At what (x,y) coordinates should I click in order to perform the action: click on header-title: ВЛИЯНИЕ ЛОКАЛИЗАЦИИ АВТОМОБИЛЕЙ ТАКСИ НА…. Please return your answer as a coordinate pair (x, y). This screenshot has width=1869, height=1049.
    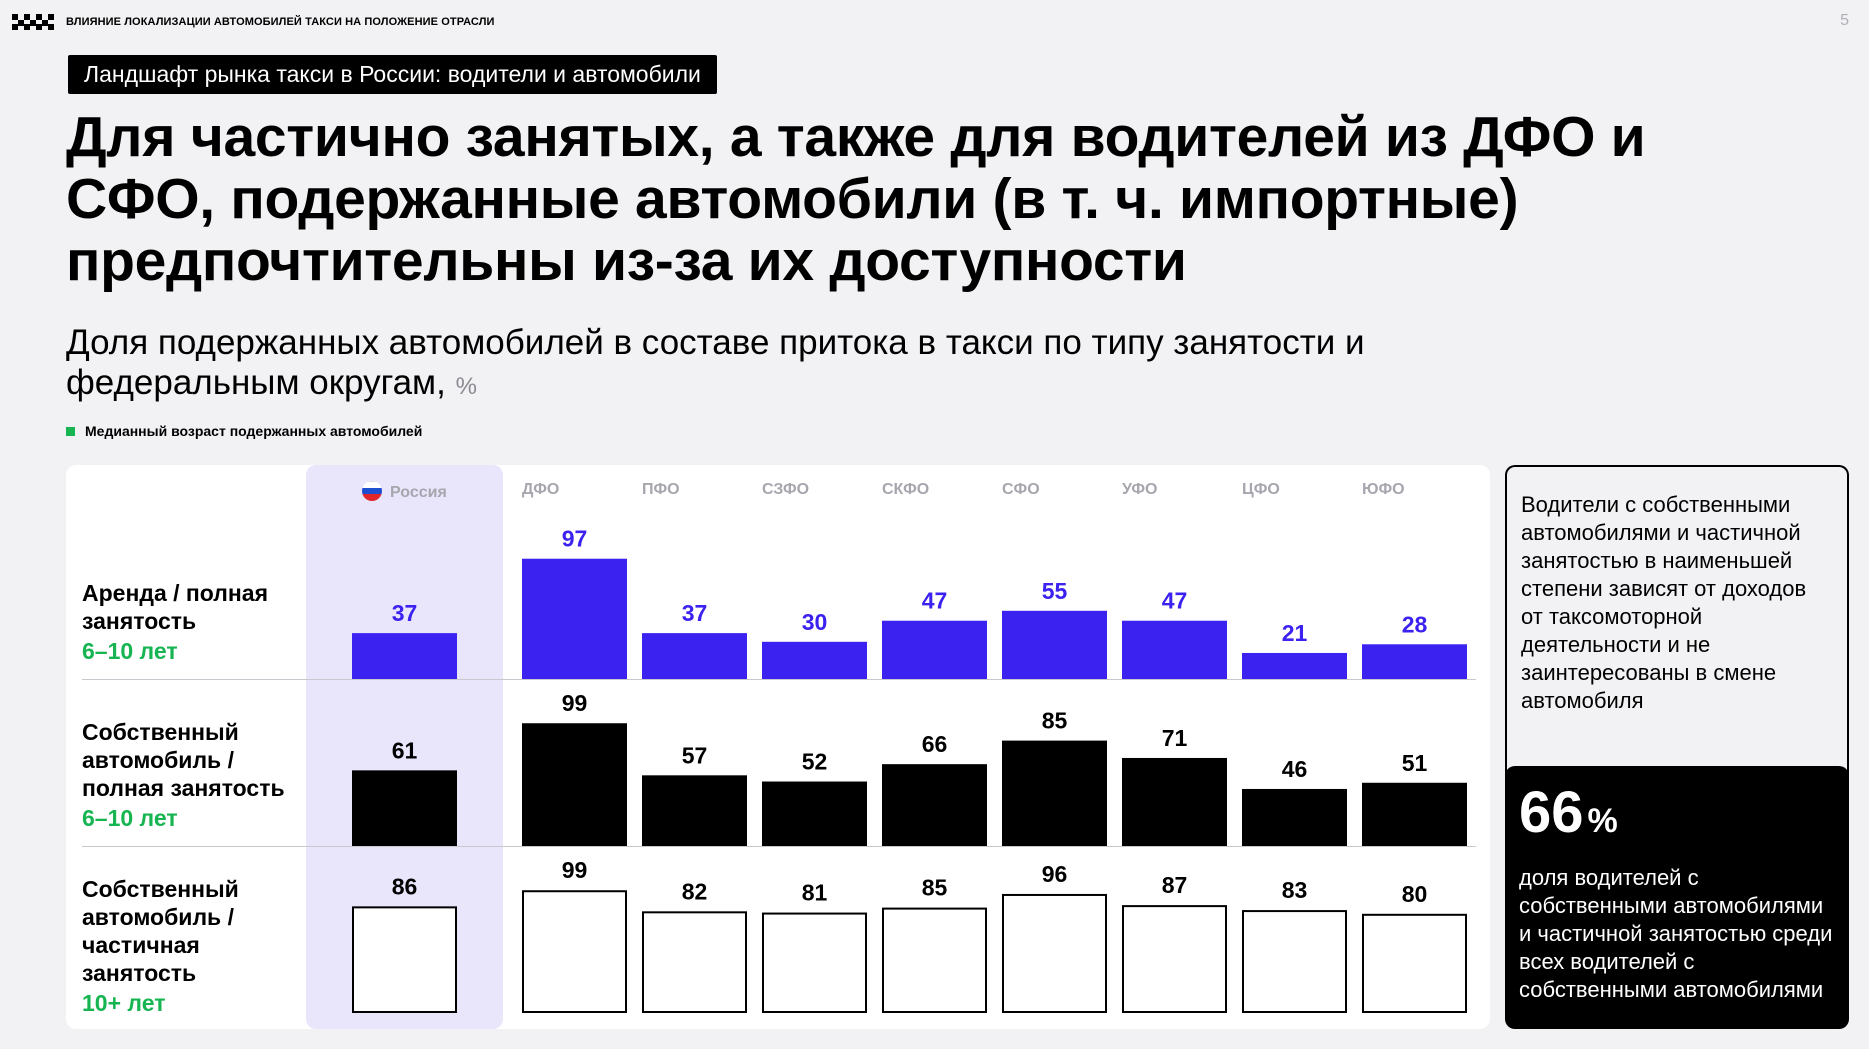
    Looking at the image, I should click on (280, 22).